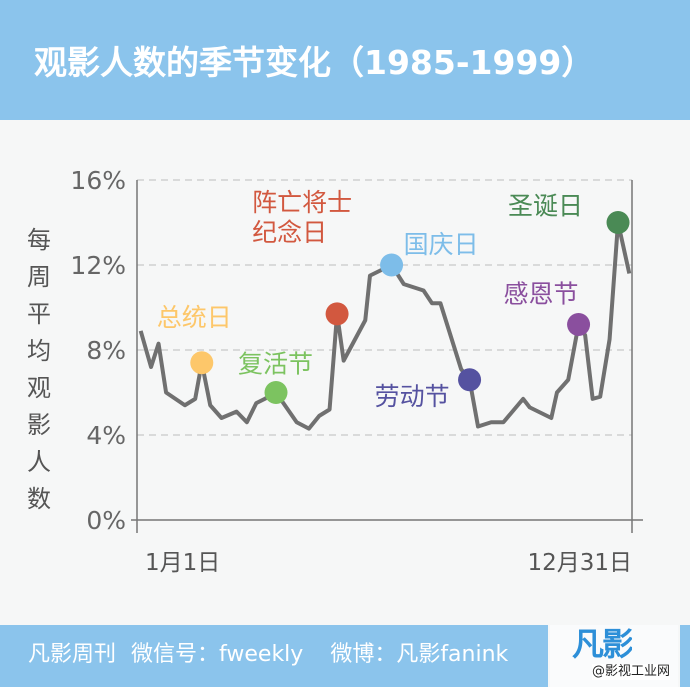 Image resolution: width=690 pixels, height=687 pixels. What do you see at coordinates (602, 644) in the screenshot?
I see `logo-mark: 凡影` at bounding box center [602, 644].